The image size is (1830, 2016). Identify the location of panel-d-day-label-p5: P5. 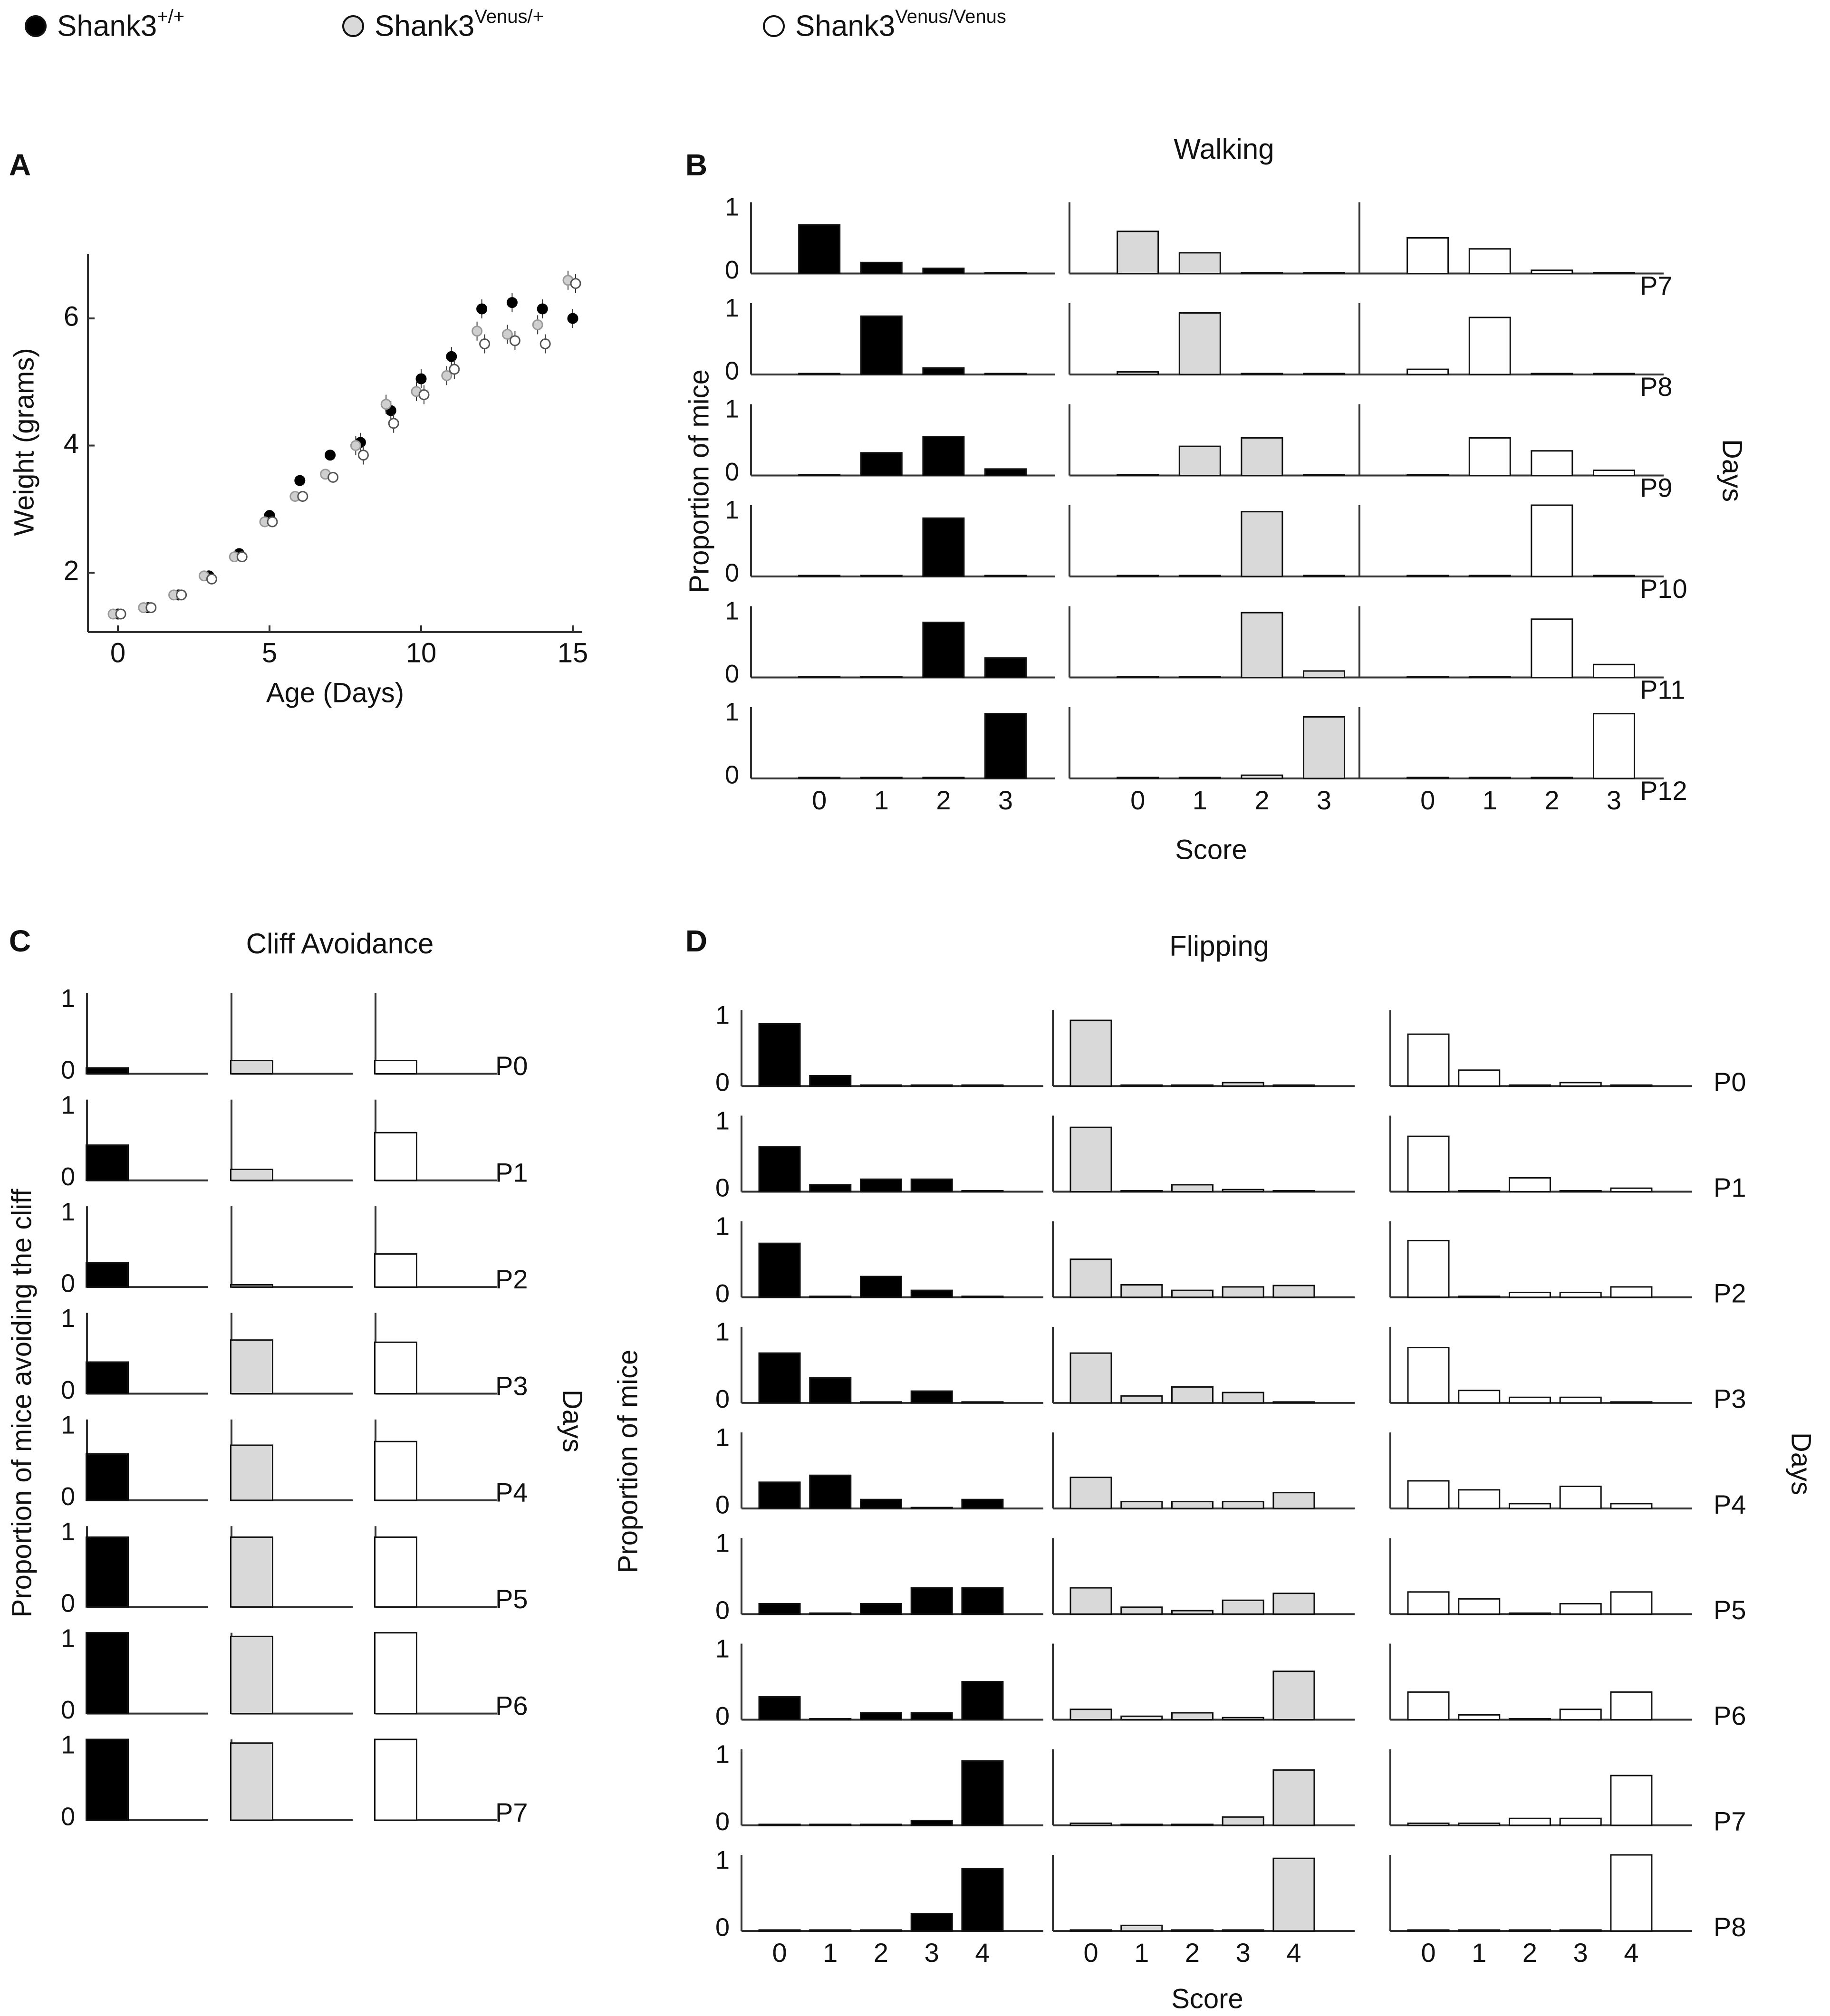
(1730, 1610).